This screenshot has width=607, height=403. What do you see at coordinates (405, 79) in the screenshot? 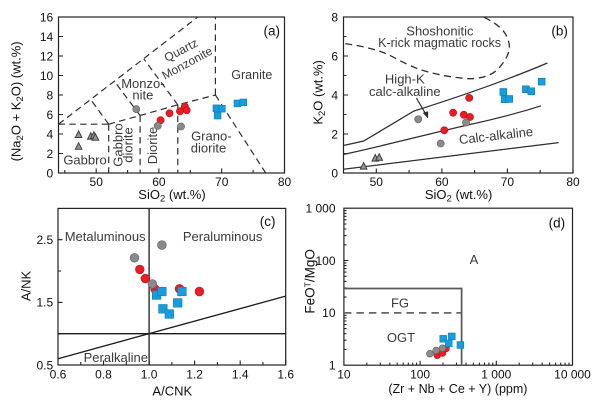
I see `svg-text: High-K` at bounding box center [405, 79].